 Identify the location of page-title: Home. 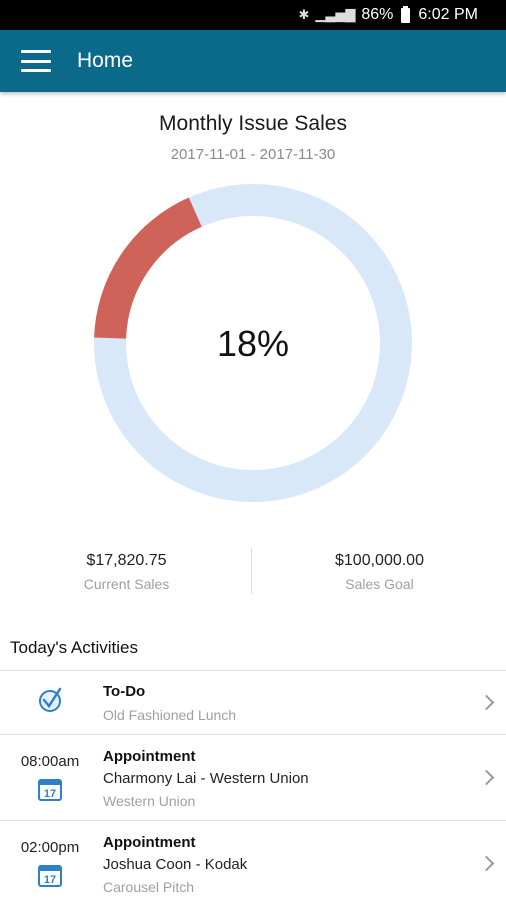
(105, 60).